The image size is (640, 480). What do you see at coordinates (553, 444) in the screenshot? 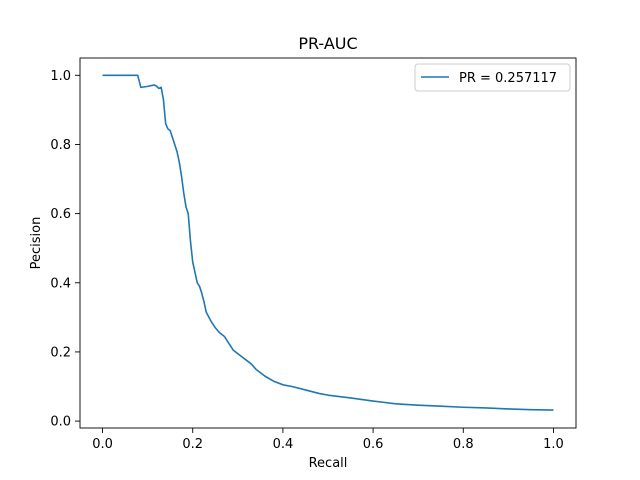
I see `x-tick-label: 1.0` at bounding box center [553, 444].